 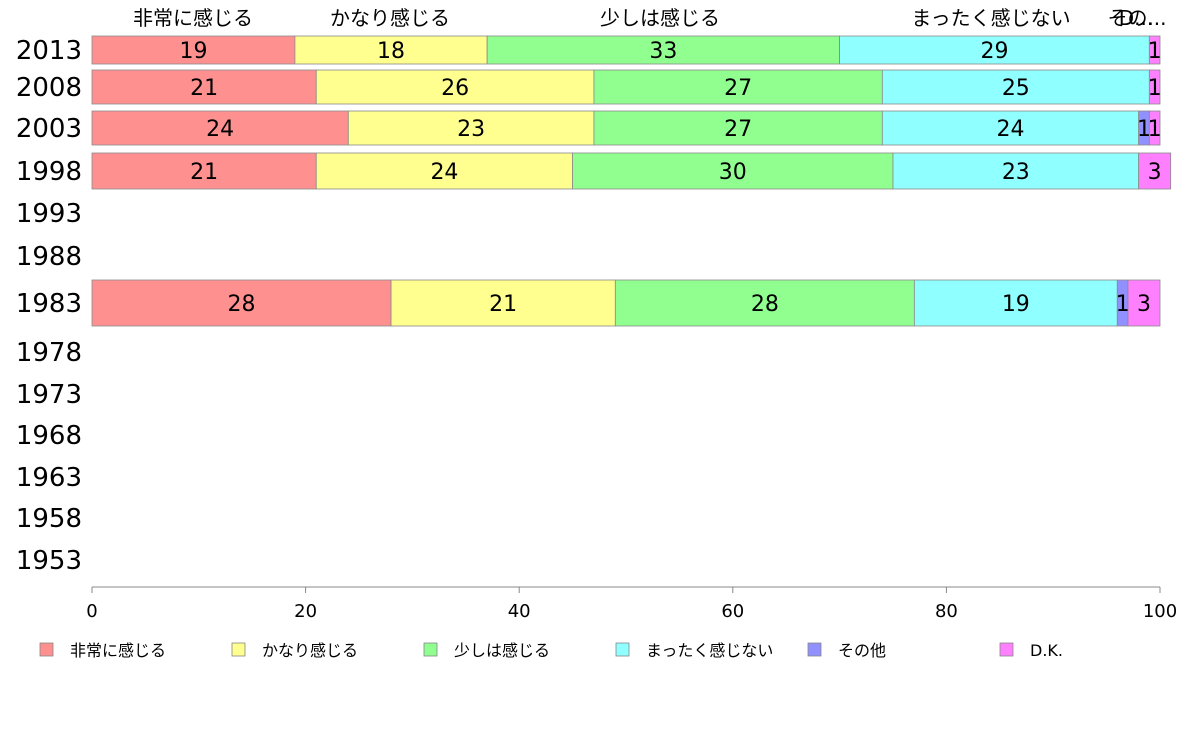 I want to click on top-series-label: まったく感じない, so click(x=990, y=18).